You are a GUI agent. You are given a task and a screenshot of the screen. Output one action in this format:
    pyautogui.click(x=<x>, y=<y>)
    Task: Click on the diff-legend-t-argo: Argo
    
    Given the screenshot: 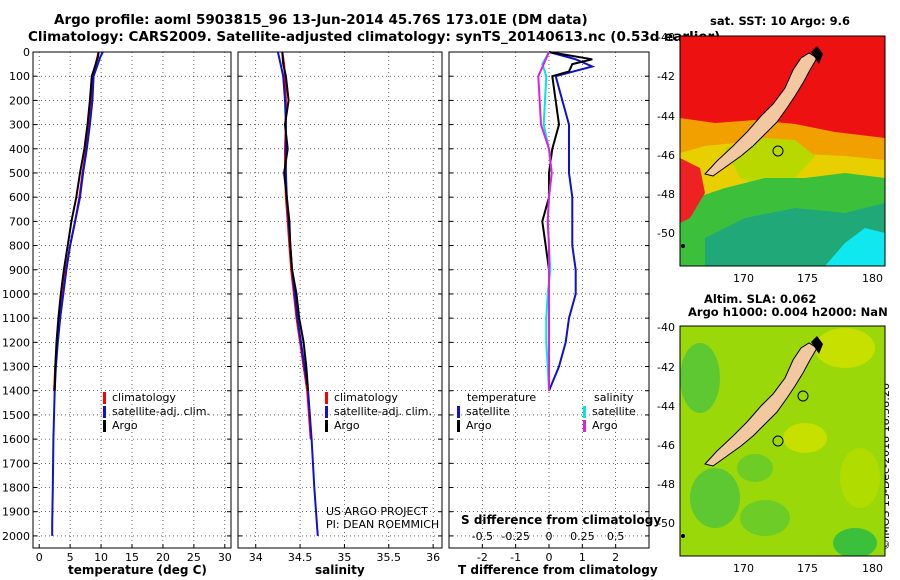 What is the action you would take?
    pyautogui.click(x=474, y=425)
    